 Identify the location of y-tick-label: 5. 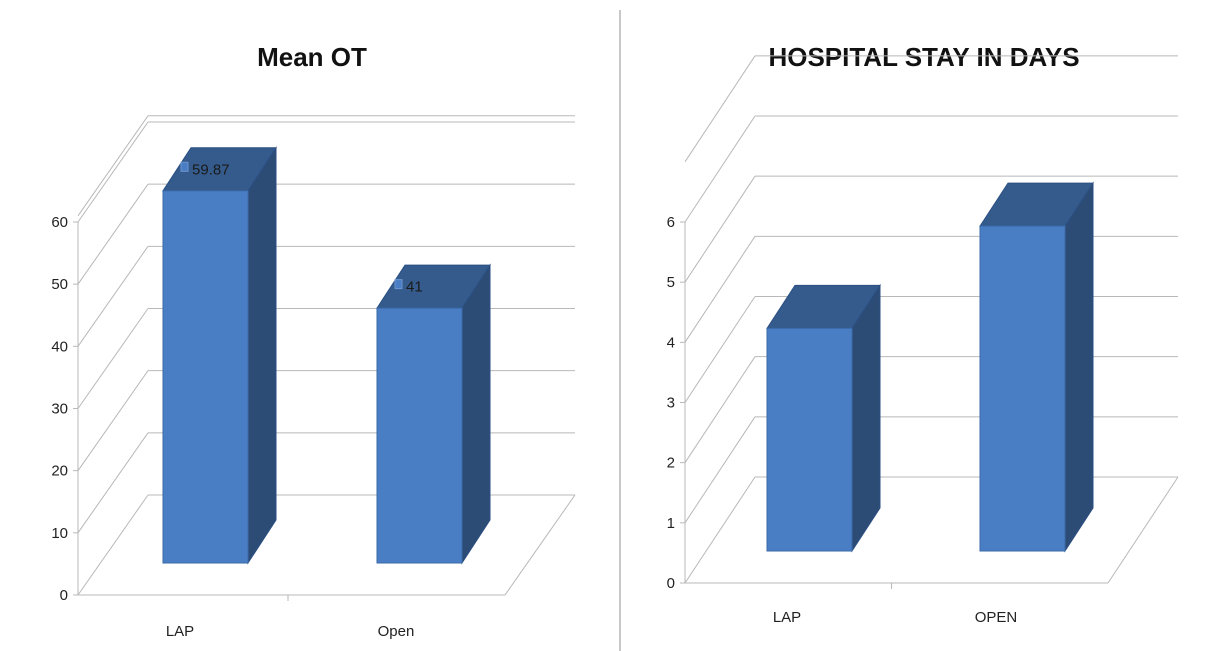
(671, 282).